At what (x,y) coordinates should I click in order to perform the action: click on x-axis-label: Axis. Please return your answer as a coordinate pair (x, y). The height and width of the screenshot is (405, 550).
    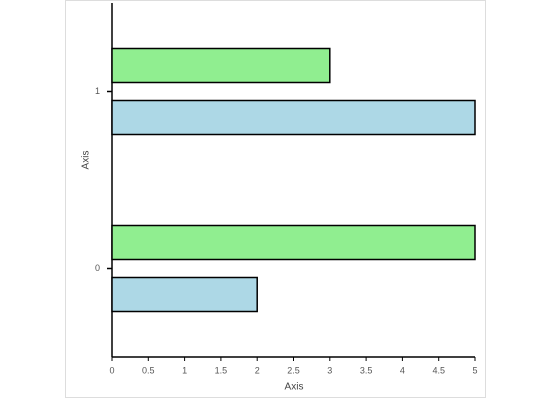
    Looking at the image, I should click on (294, 387).